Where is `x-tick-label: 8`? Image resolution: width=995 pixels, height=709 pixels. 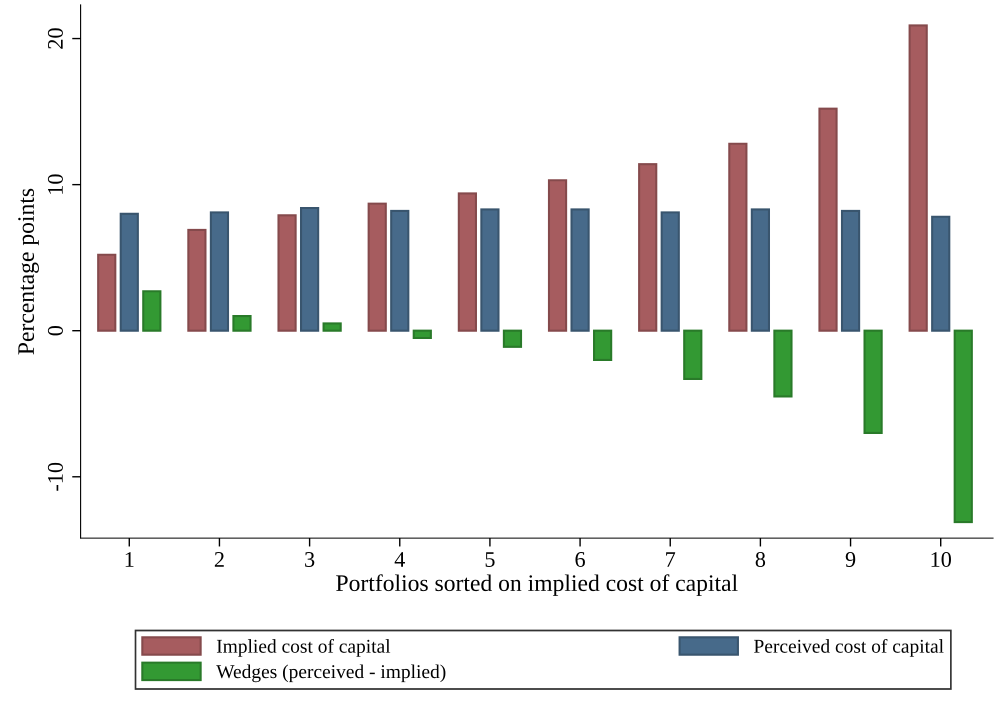 x-tick-label: 8 is located at coordinates (761, 559).